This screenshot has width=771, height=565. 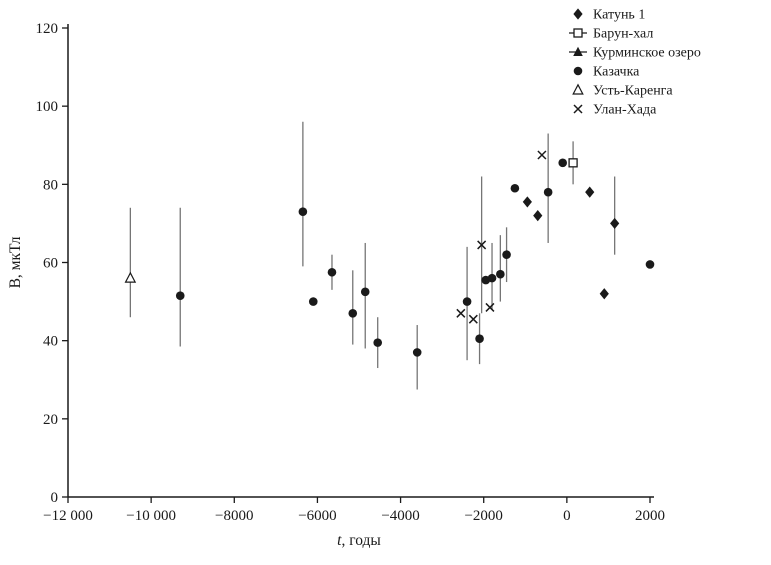 I want to click on legend-label: Курминское озеро, so click(x=647, y=53).